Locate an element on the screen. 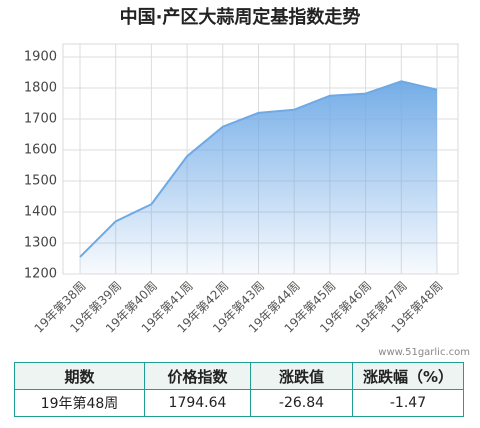  y-tick-label: 1200 is located at coordinates (40, 274).